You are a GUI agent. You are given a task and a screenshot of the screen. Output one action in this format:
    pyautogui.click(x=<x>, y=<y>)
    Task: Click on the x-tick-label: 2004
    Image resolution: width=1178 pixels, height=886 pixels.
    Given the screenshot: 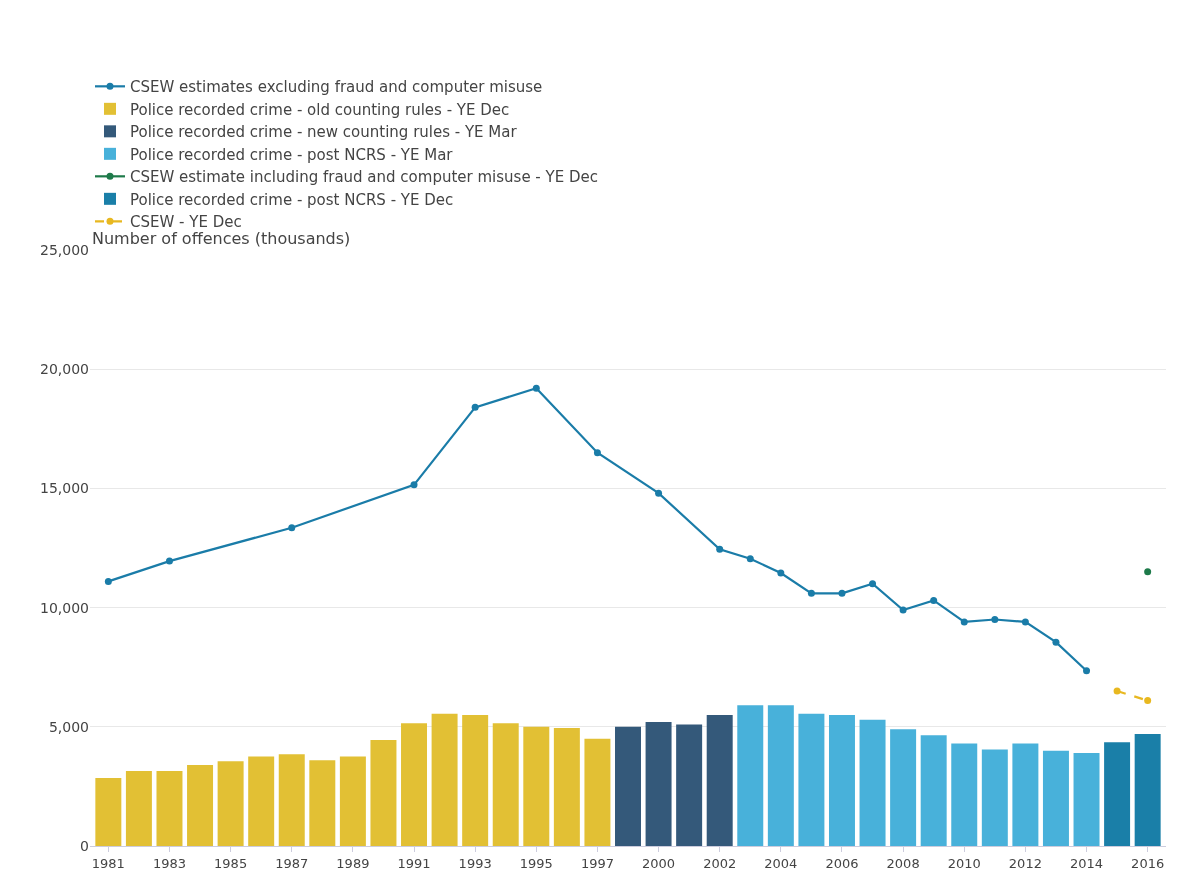 What is the action you would take?
    pyautogui.click(x=781, y=863)
    